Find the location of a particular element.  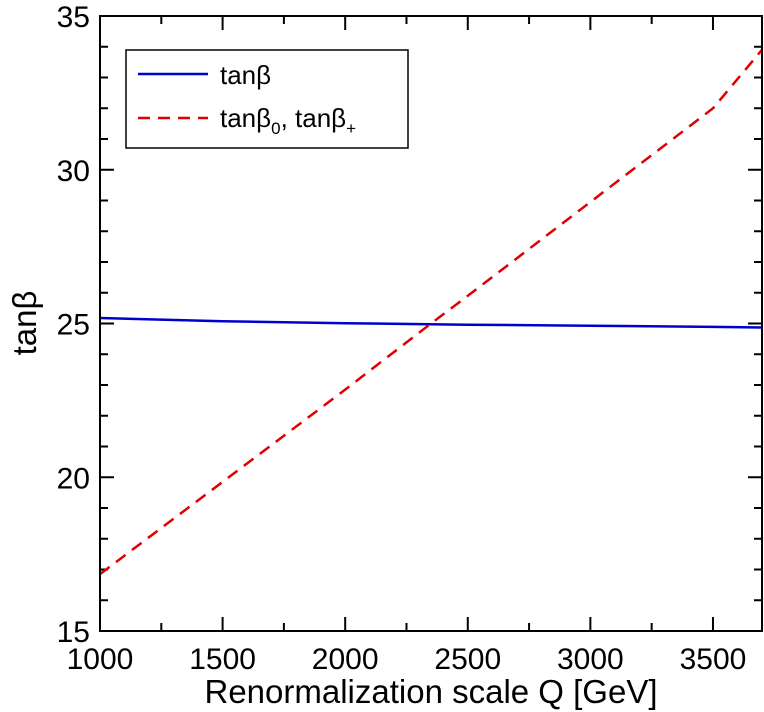

x-tick-label: 1500 is located at coordinates (222, 659).